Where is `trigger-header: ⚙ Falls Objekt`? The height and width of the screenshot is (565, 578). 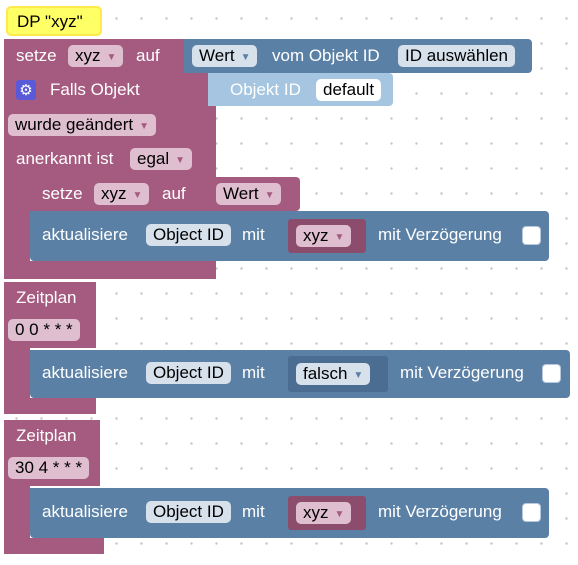
trigger-header: ⚙ Falls Objekt is located at coordinates (110, 90).